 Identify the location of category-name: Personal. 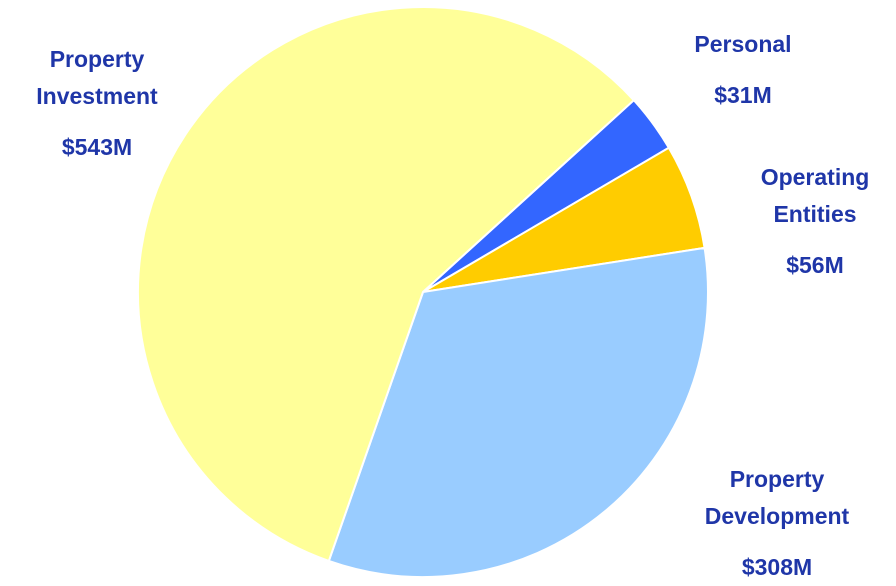
(743, 44).